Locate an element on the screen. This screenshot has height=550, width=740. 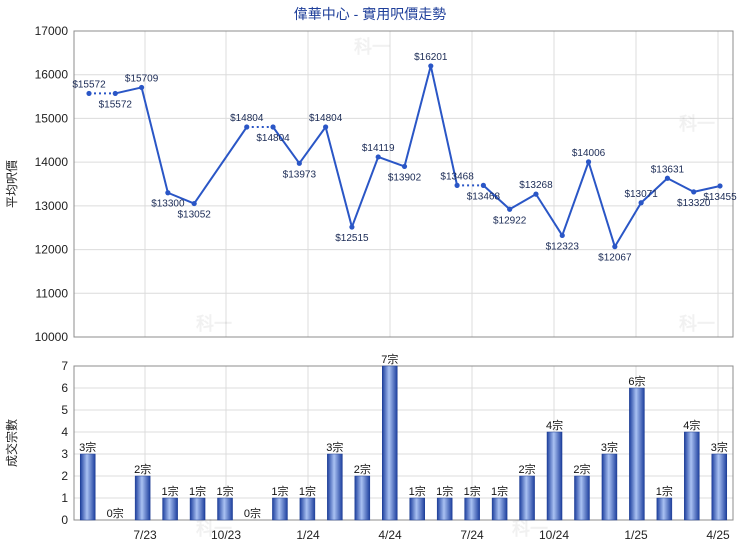
volume-y-tick-label: 5 is located at coordinates (64, 410).